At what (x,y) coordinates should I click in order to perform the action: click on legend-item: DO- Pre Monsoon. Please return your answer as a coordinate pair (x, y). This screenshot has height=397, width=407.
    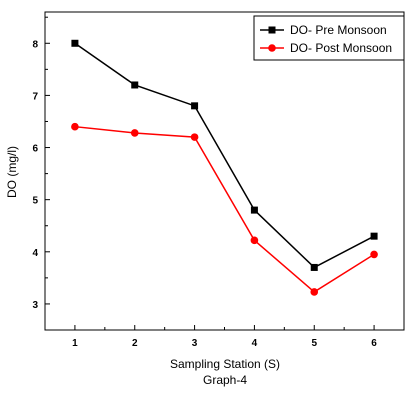
    Looking at the image, I should click on (323, 30).